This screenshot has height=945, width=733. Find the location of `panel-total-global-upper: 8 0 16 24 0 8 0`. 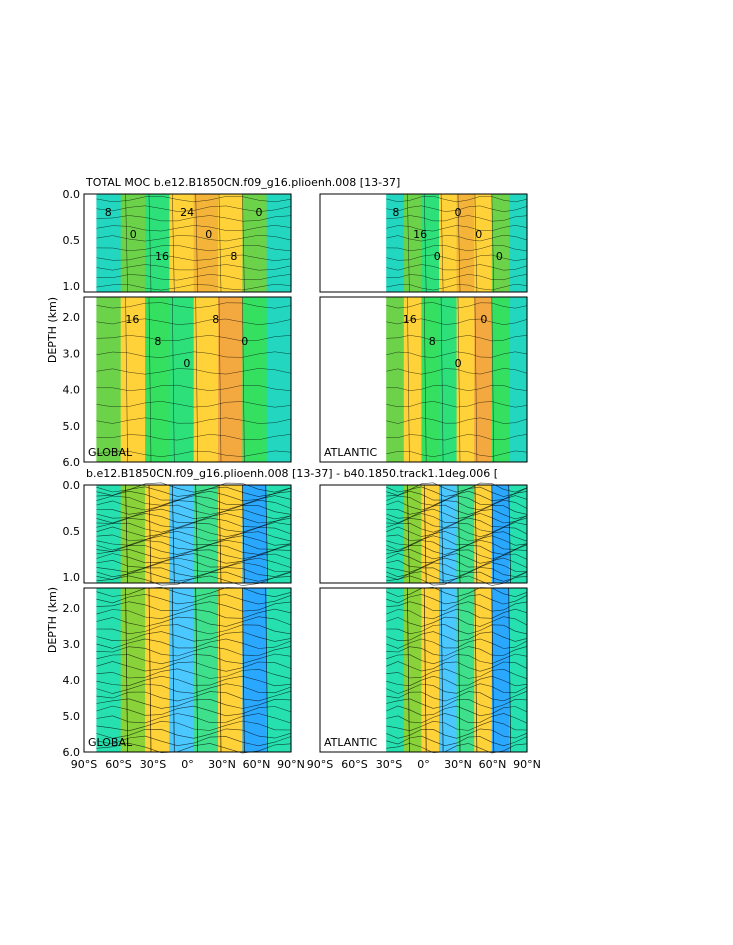

panel-total-global-upper: 8 0 16 24 0 8 0 is located at coordinates (187, 243).